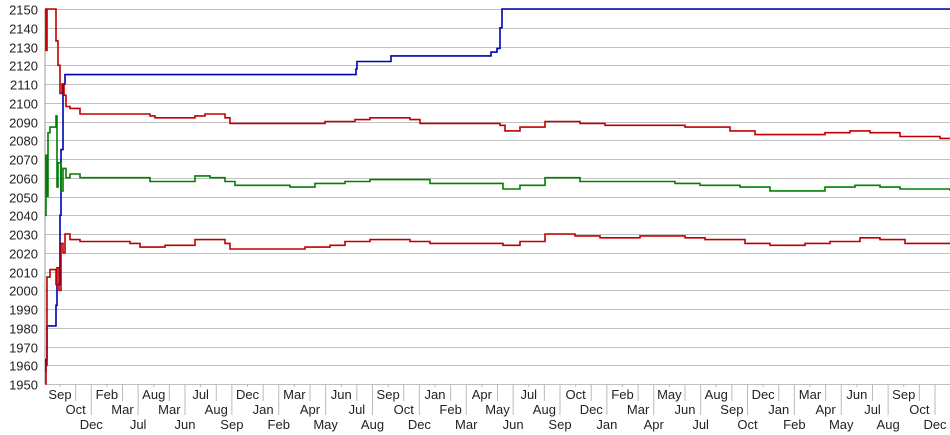  What do you see at coordinates (23, 385) in the screenshot?
I see `y-tick-label: 1950` at bounding box center [23, 385].